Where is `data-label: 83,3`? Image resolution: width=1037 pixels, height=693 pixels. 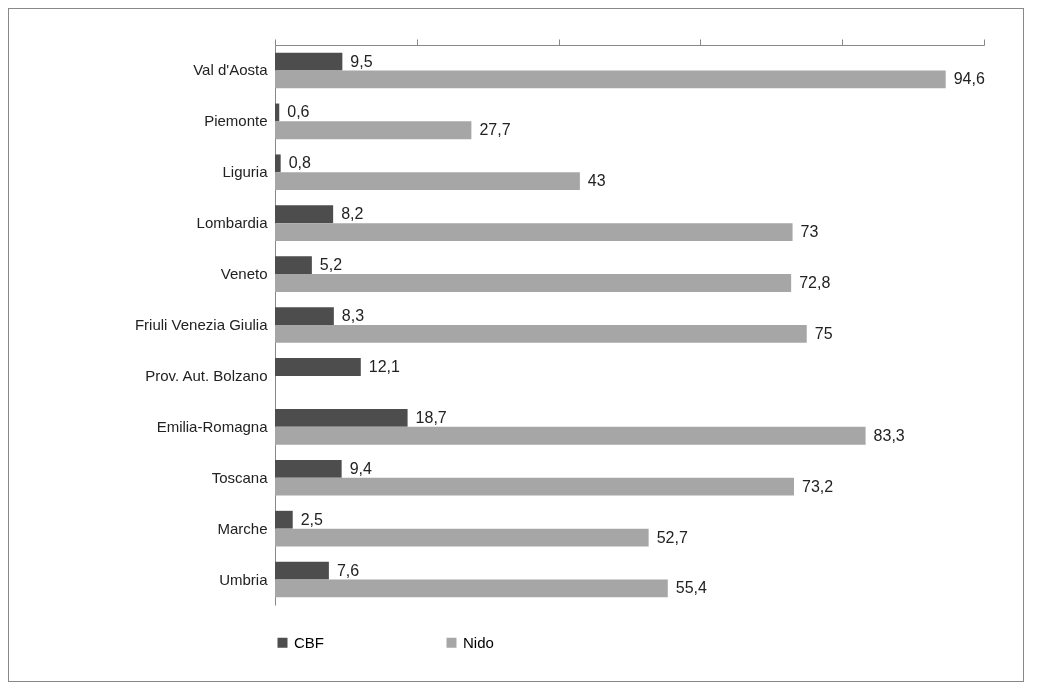
data-label: 83,3 is located at coordinates (889, 435).